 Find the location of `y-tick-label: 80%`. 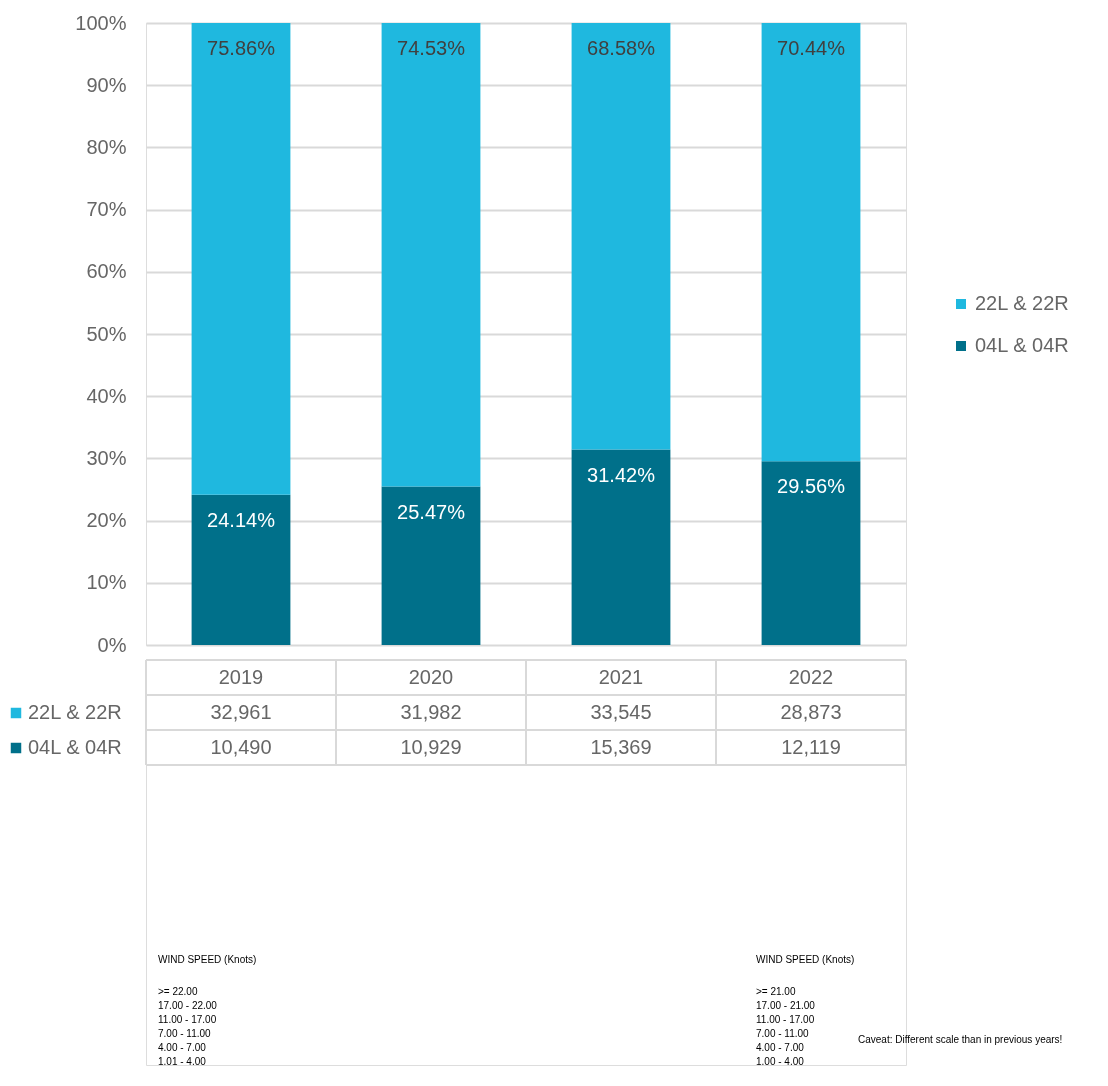

y-tick-label: 80% is located at coordinates (106, 146).